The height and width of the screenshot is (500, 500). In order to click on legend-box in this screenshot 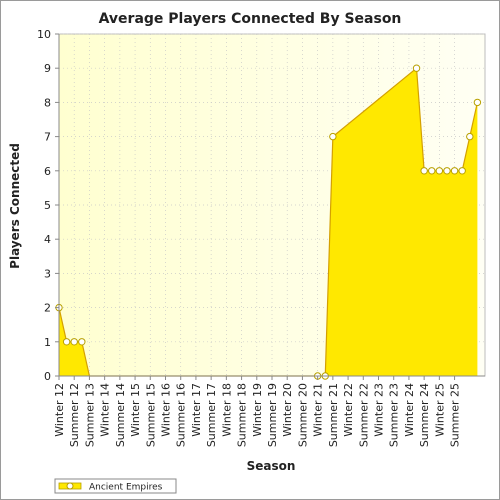, I will do `click(115, 486)`.